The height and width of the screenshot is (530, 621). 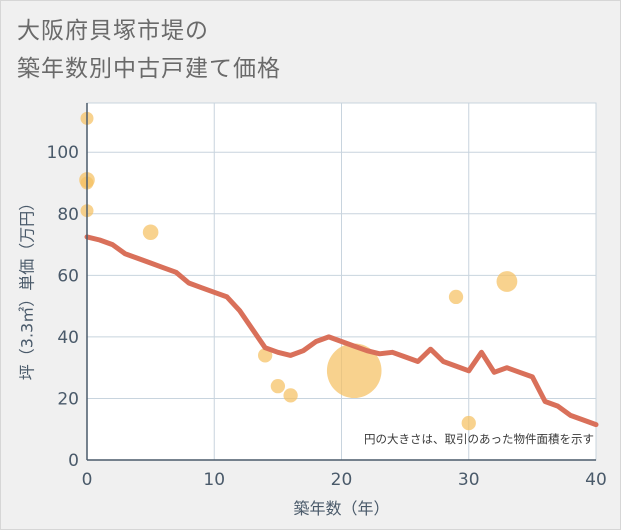 I want to click on y-tick-label-20: 20, so click(x=68, y=399).